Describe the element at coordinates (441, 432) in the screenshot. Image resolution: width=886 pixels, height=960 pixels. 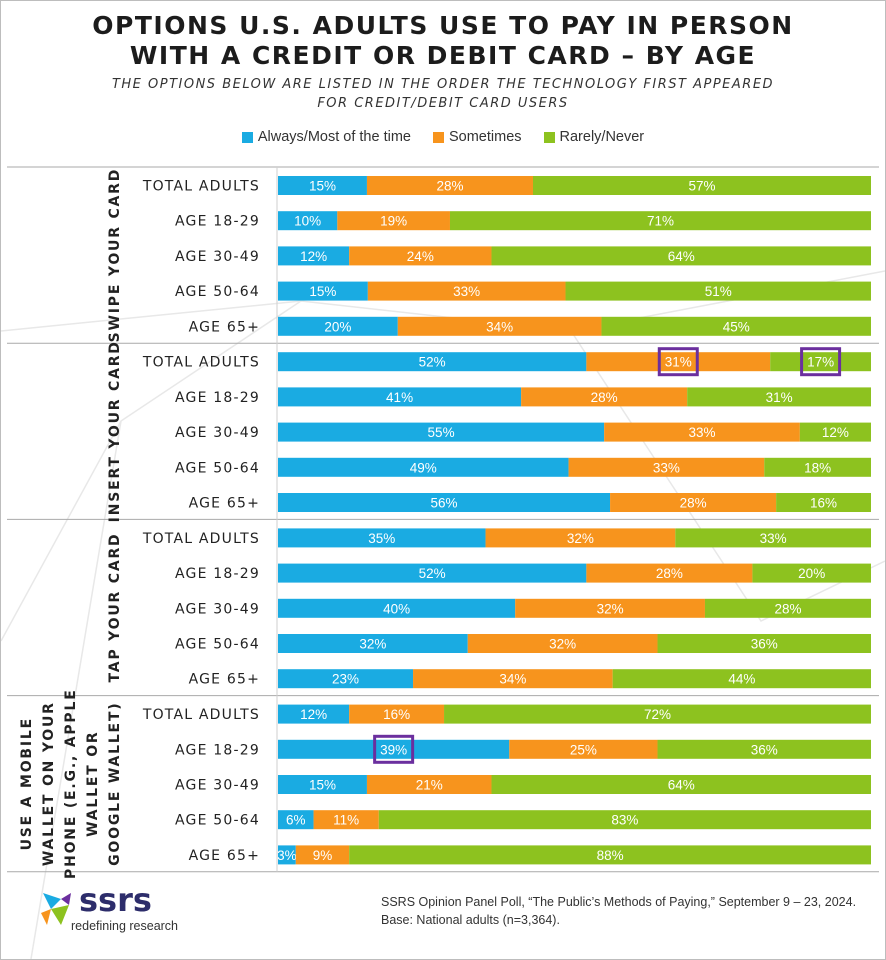
I see `data-label: 55%` at that location.